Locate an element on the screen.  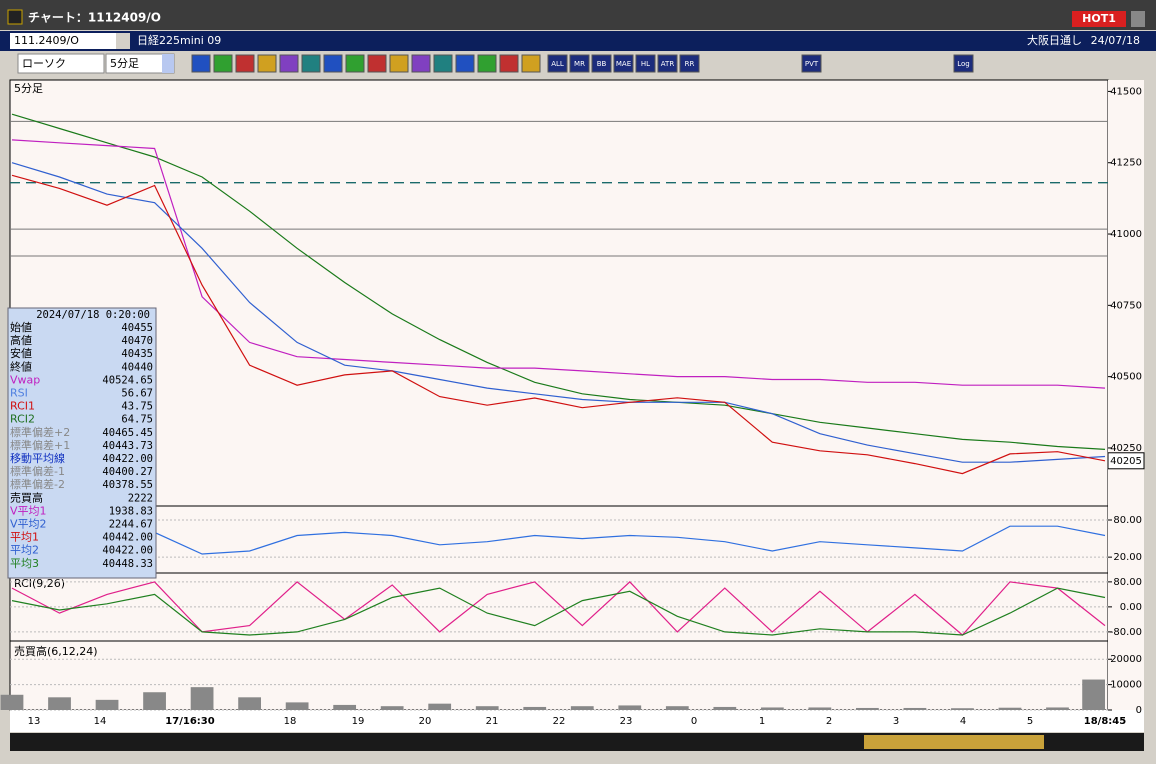
toolbar-button-label: MAE is located at coordinates (623, 64).